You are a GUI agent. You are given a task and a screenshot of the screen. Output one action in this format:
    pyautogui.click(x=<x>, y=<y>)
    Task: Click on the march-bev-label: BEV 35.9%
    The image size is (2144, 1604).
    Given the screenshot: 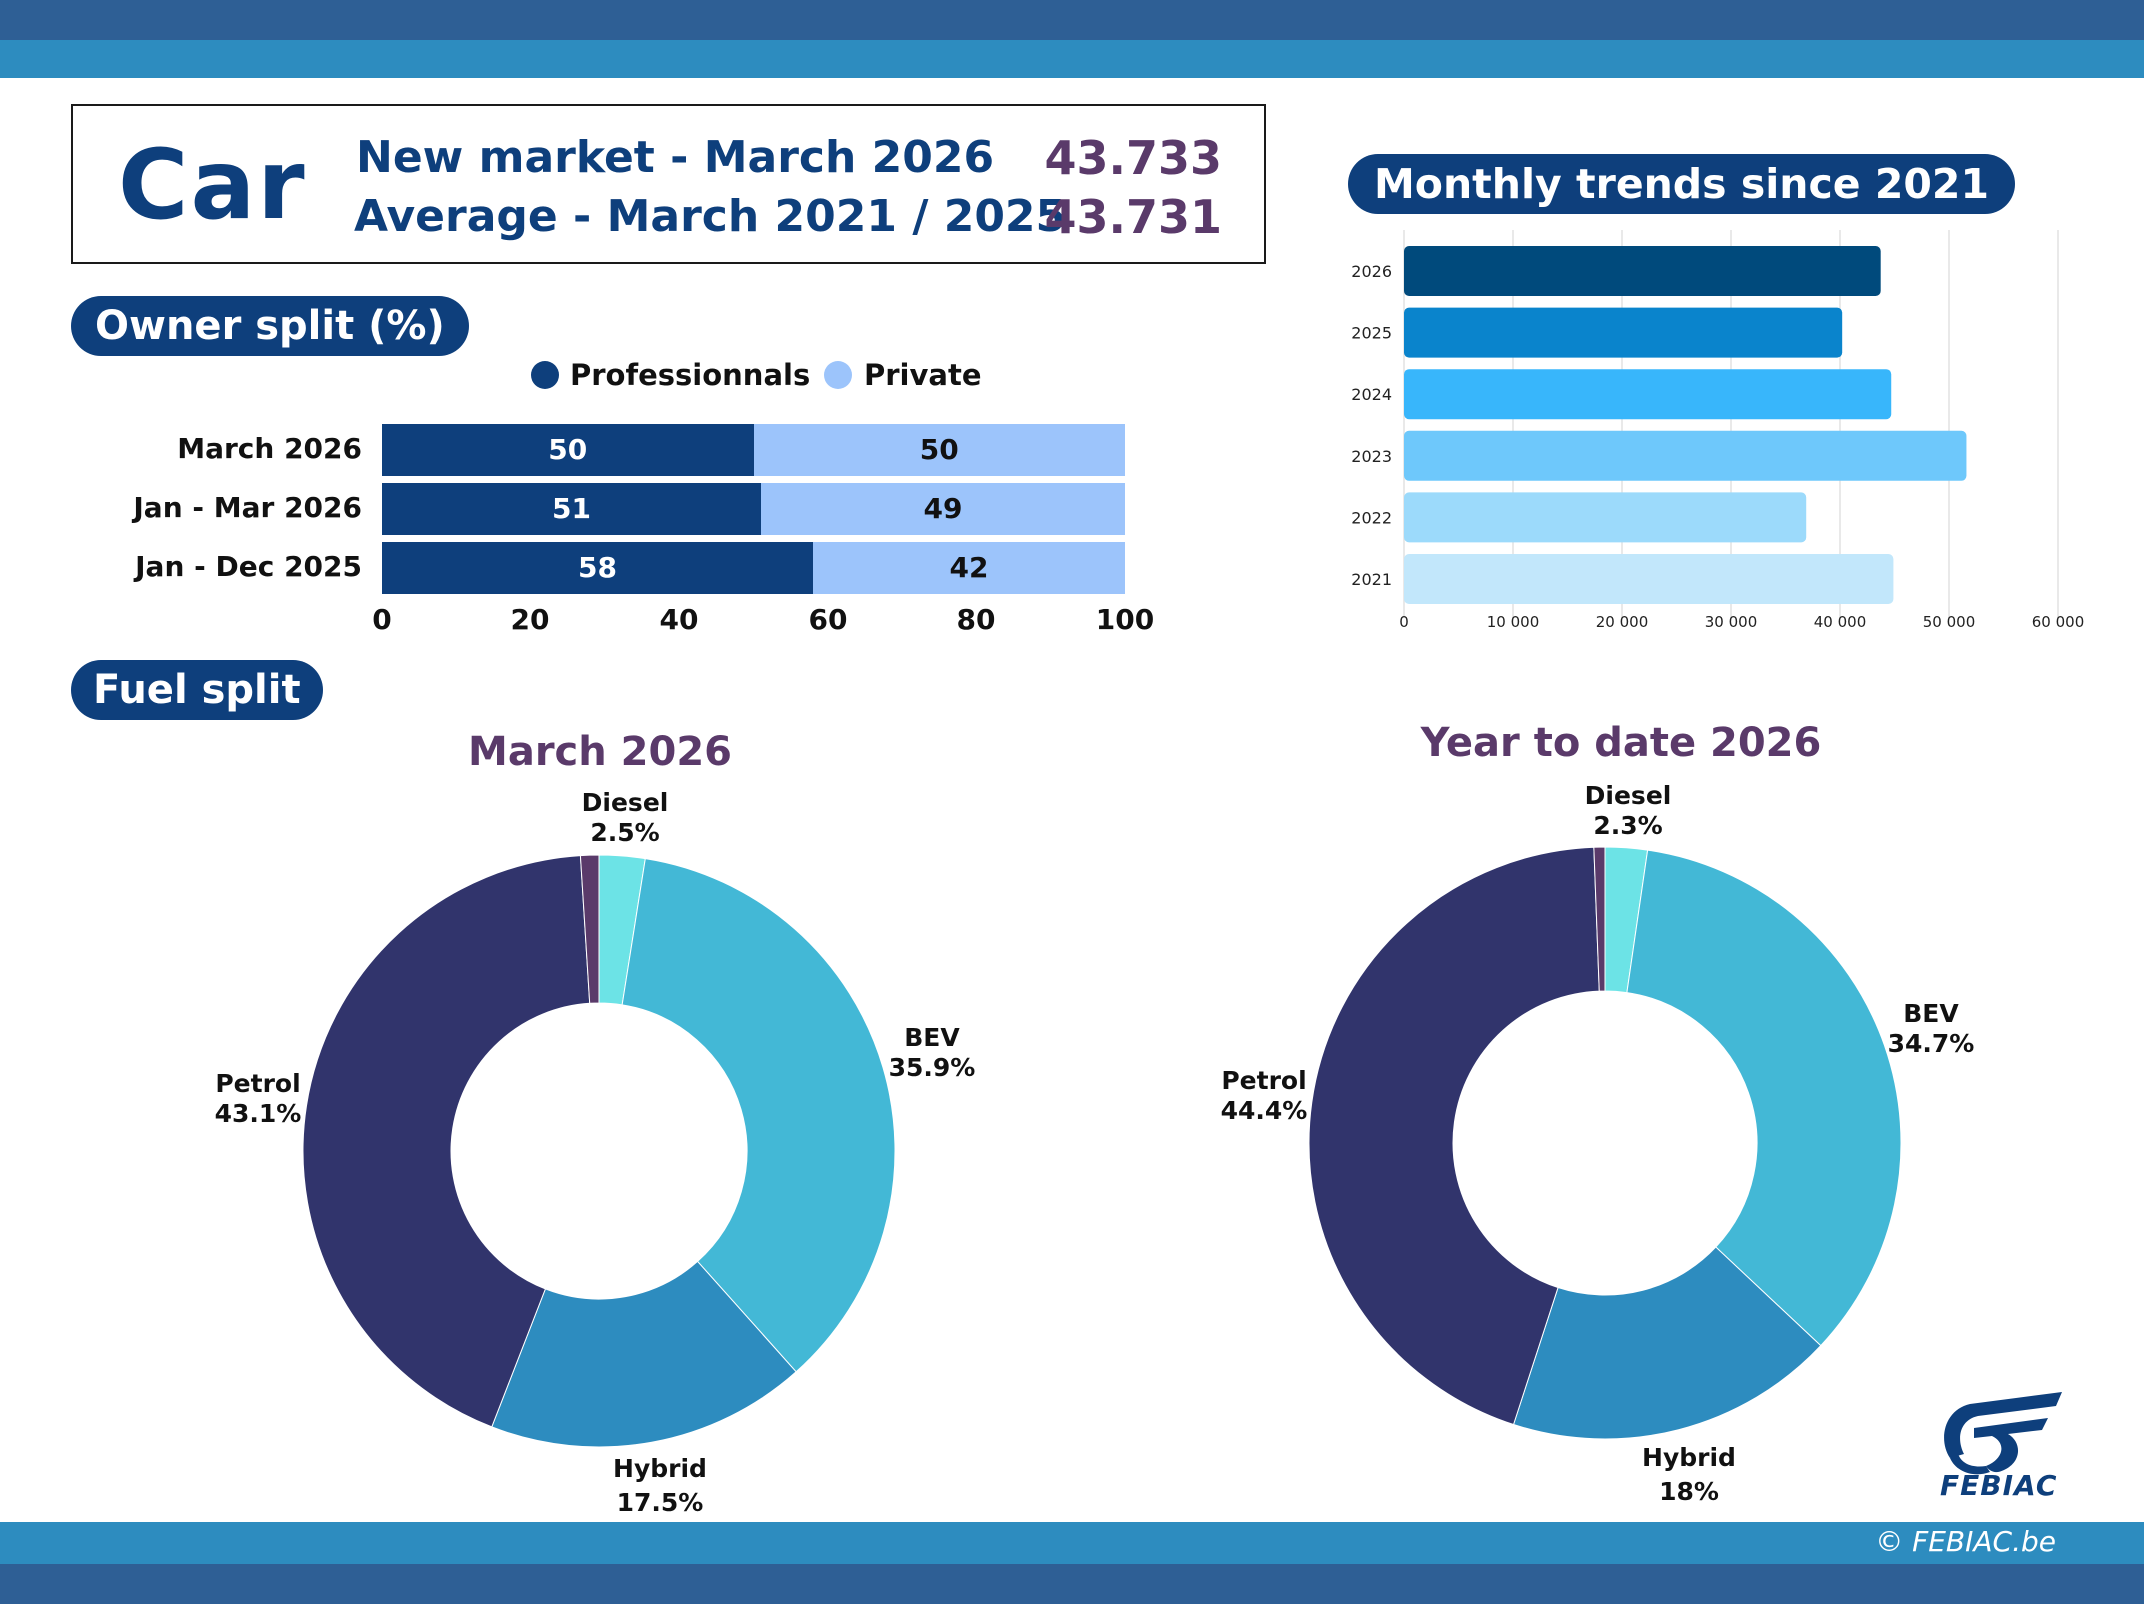 What is the action you would take?
    pyautogui.click(x=932, y=1053)
    